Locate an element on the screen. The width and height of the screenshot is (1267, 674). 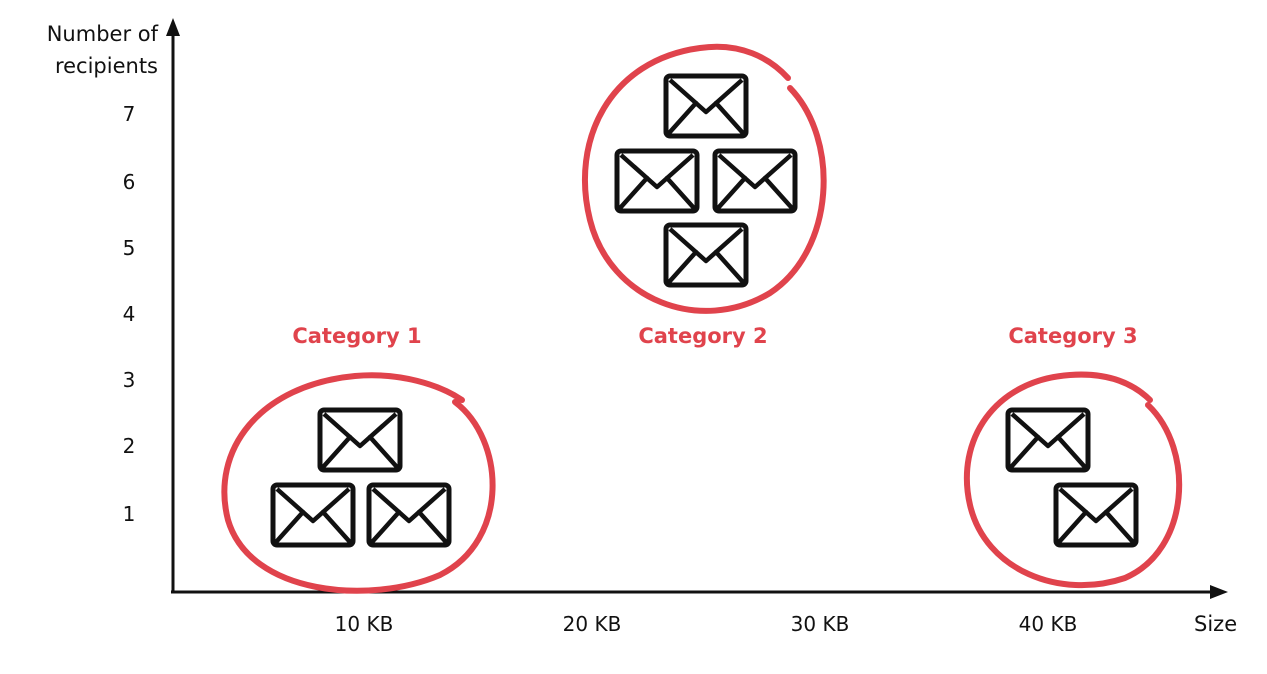
x-tick-40kb: 40 KB is located at coordinates (1048, 624).